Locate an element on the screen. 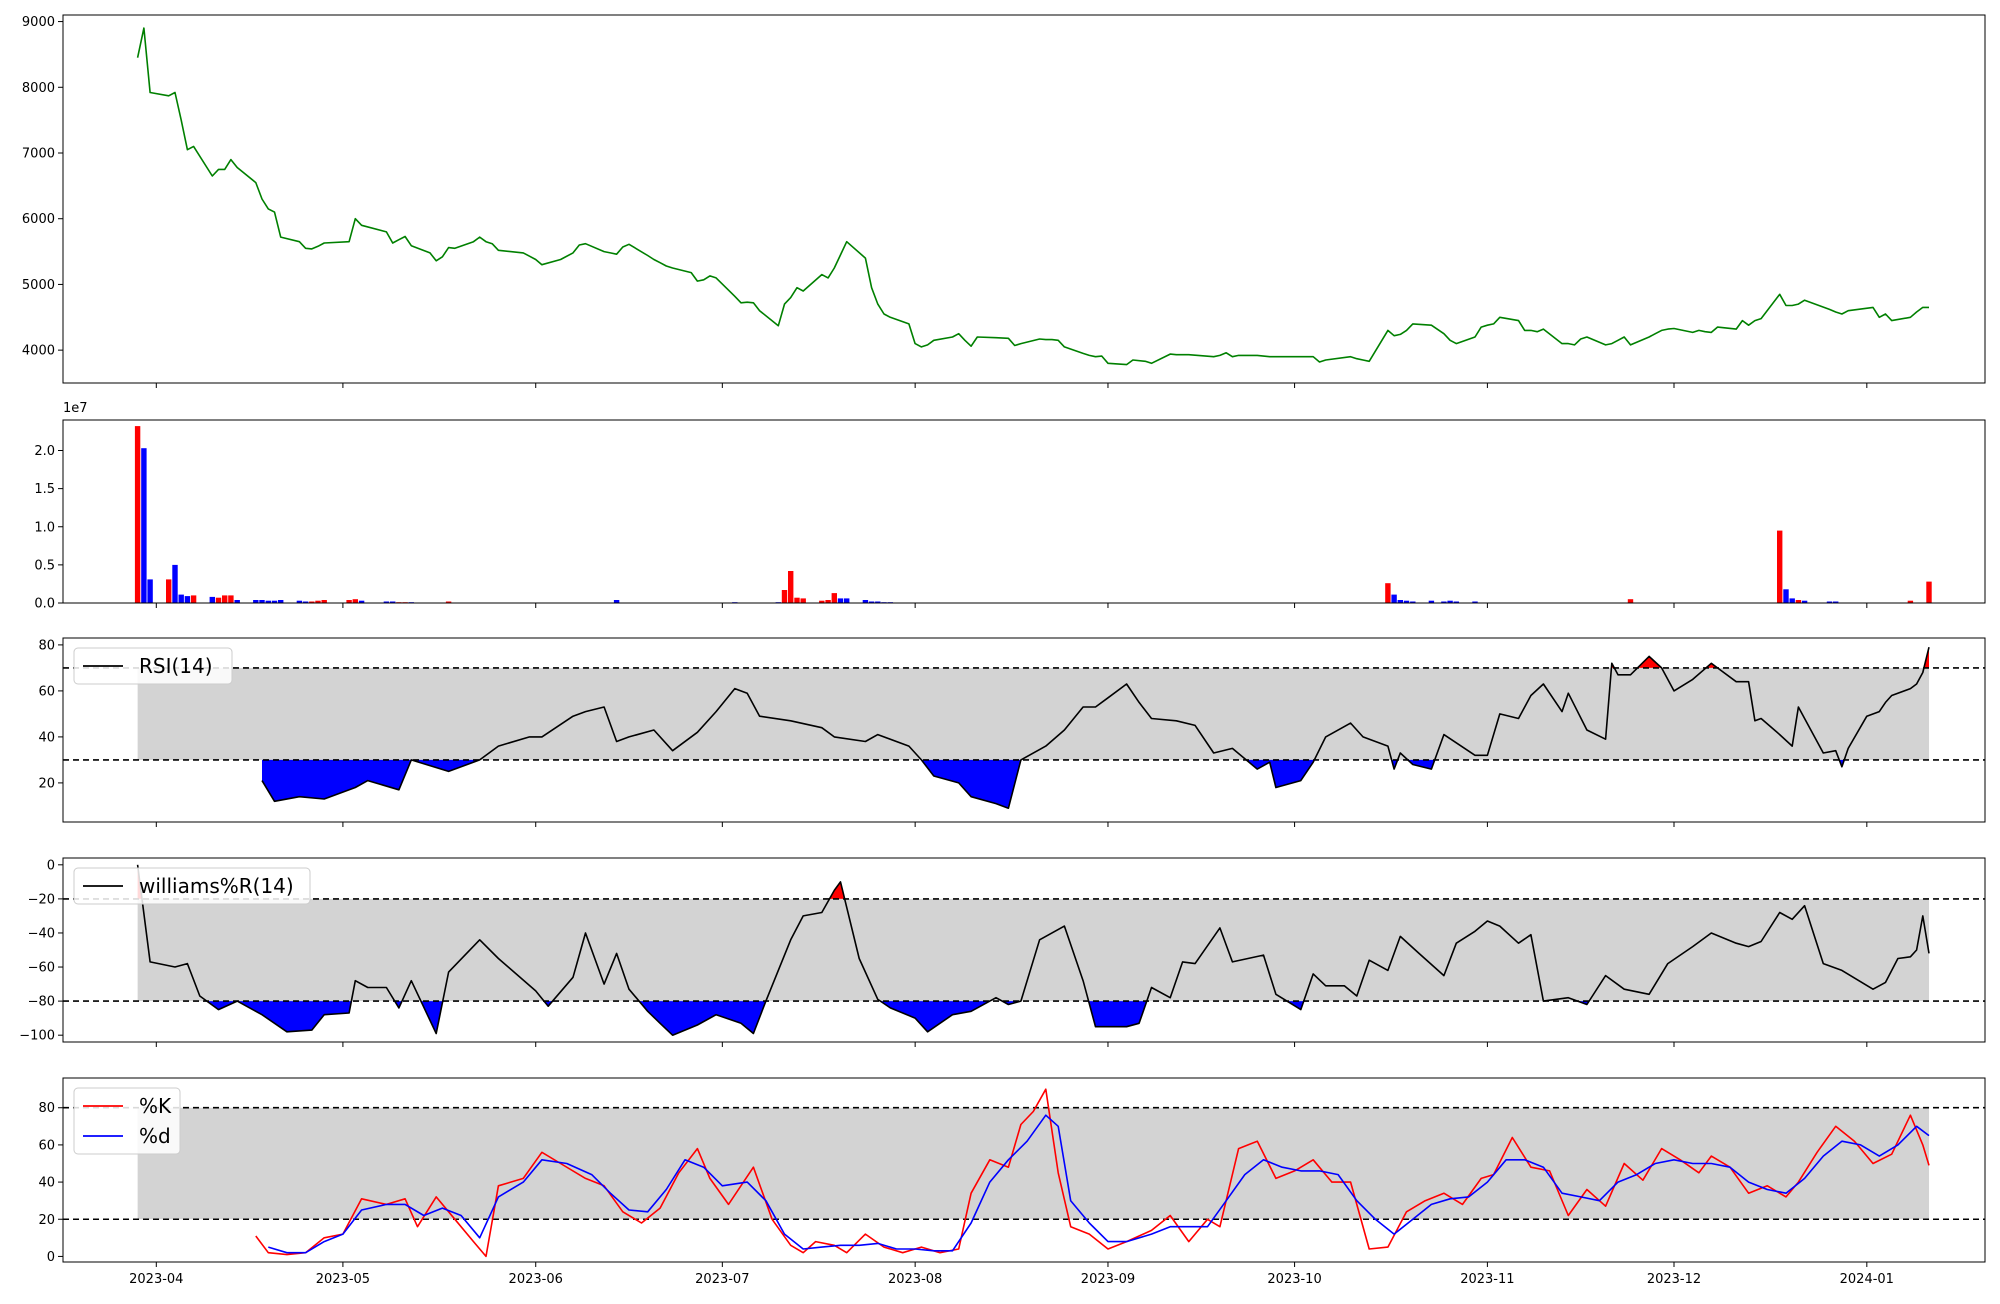  x-tick-label: 2023-07 is located at coordinates (722, 1279).